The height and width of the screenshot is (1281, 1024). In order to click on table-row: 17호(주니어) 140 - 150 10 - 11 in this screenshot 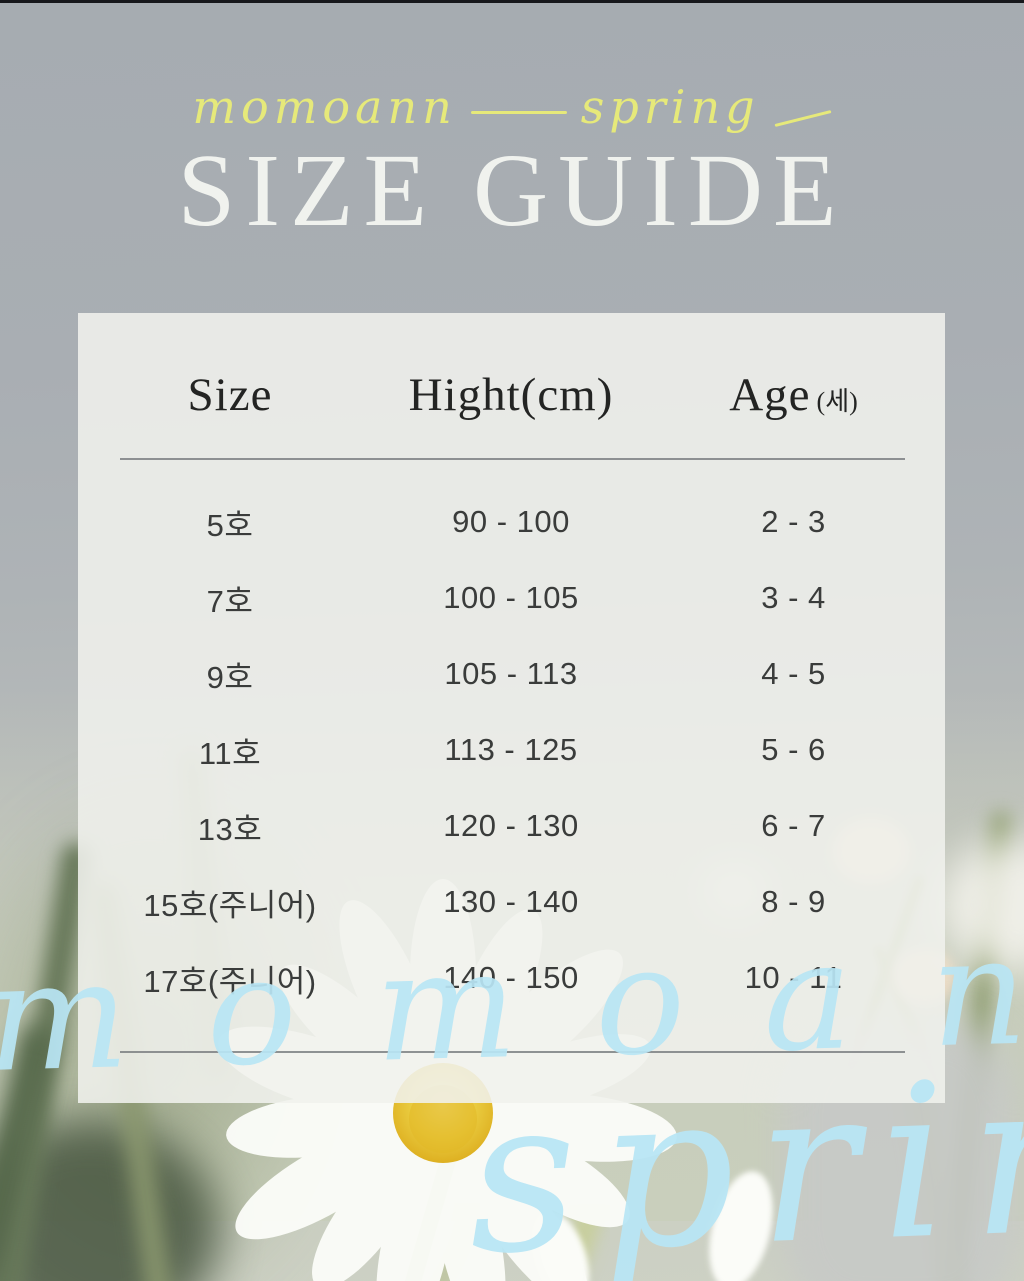, I will do `click(512, 978)`.